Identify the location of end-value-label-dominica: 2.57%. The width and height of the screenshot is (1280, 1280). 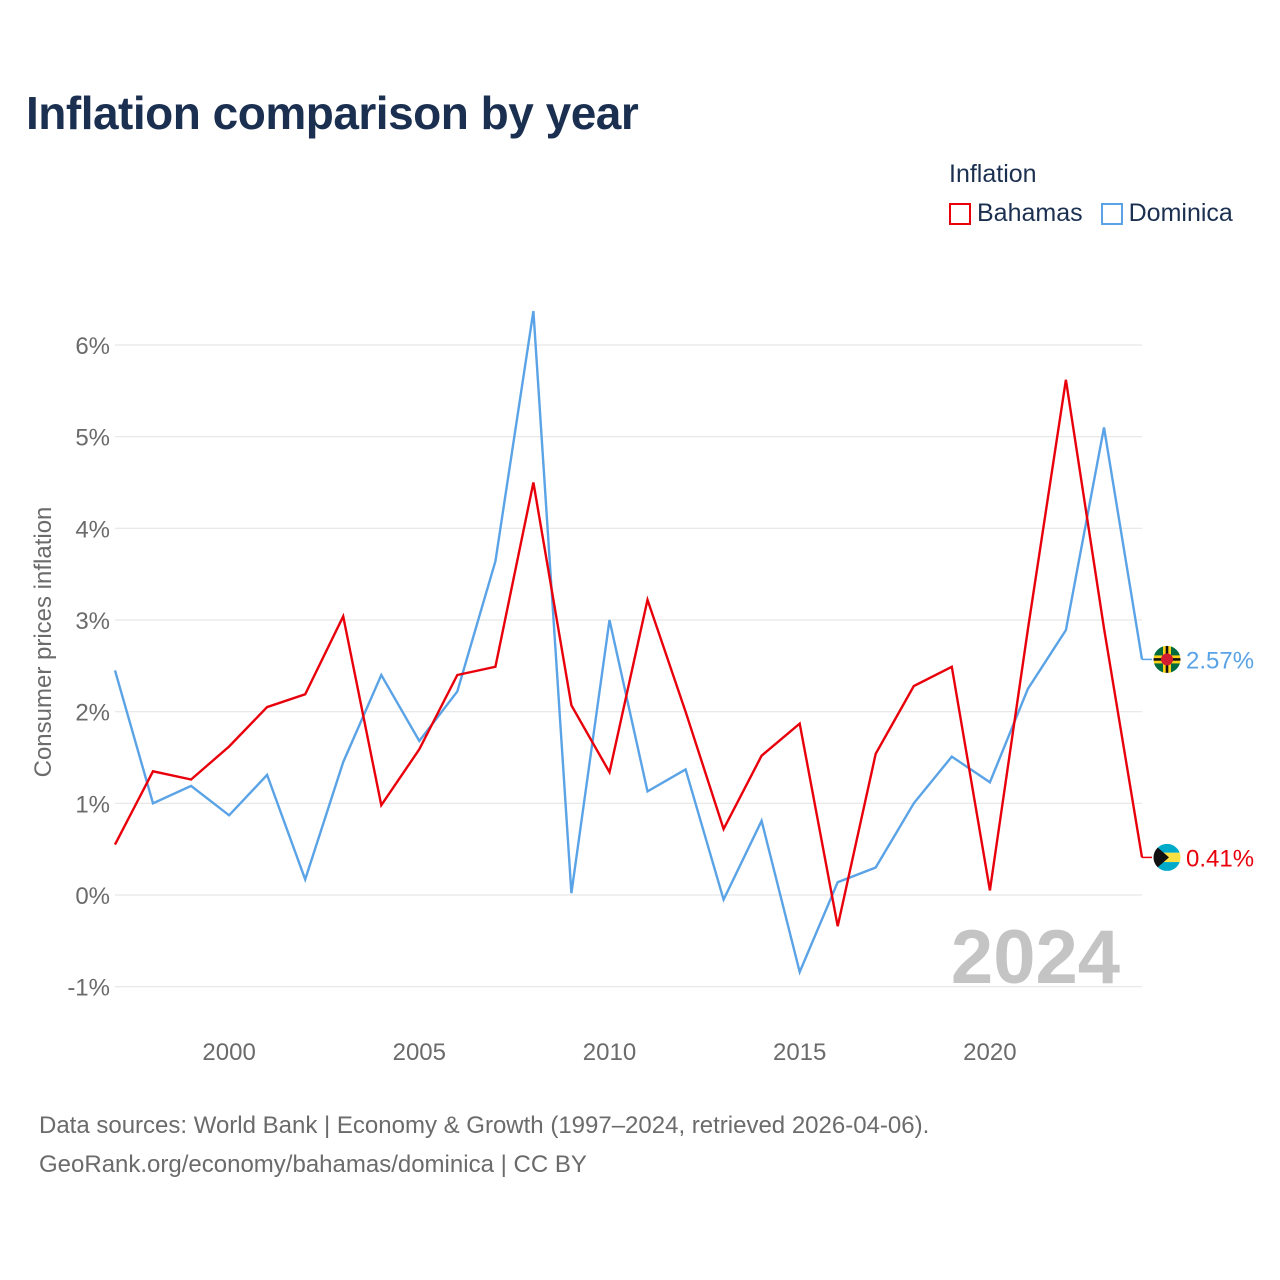
(1220, 660).